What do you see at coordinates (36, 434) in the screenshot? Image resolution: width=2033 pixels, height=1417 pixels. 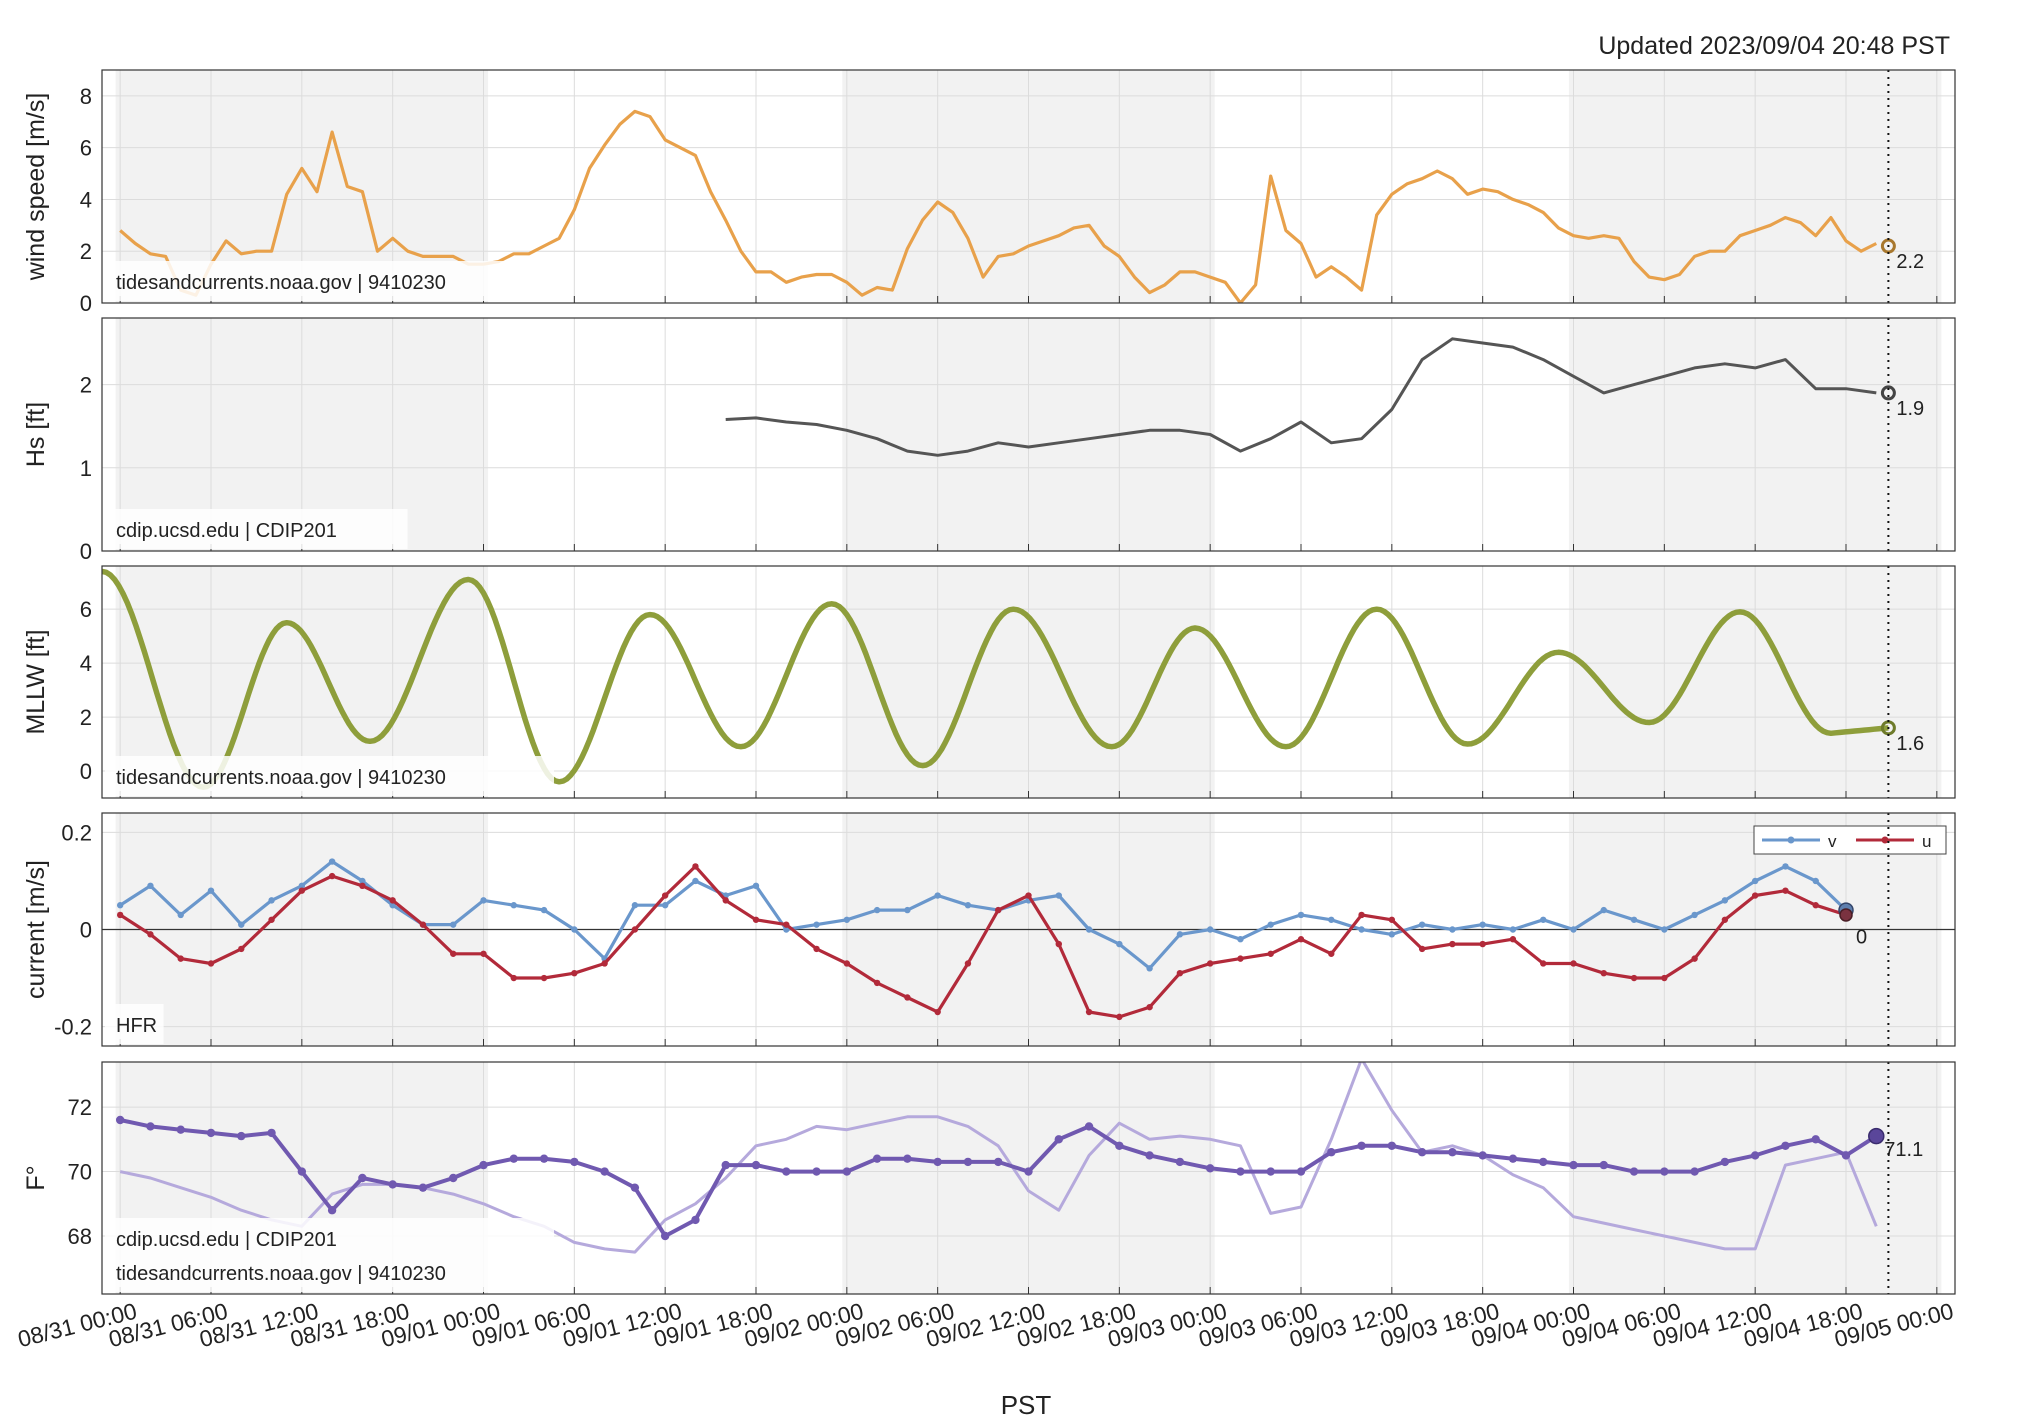 I see `y-axis-label-hs: Hs [ft]` at bounding box center [36, 434].